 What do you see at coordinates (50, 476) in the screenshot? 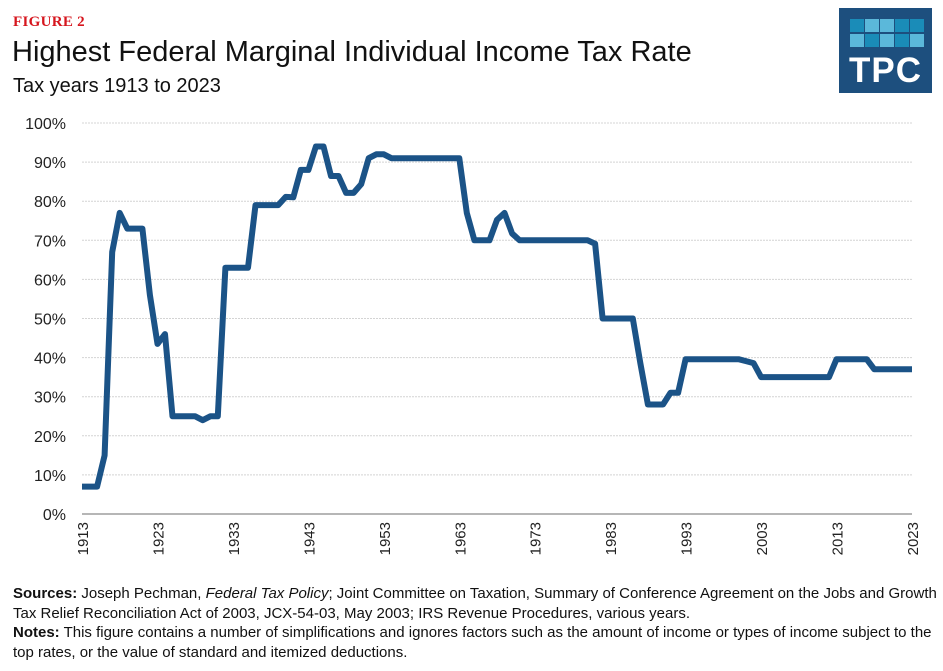
I see `y-tick-label: 10%` at bounding box center [50, 476].